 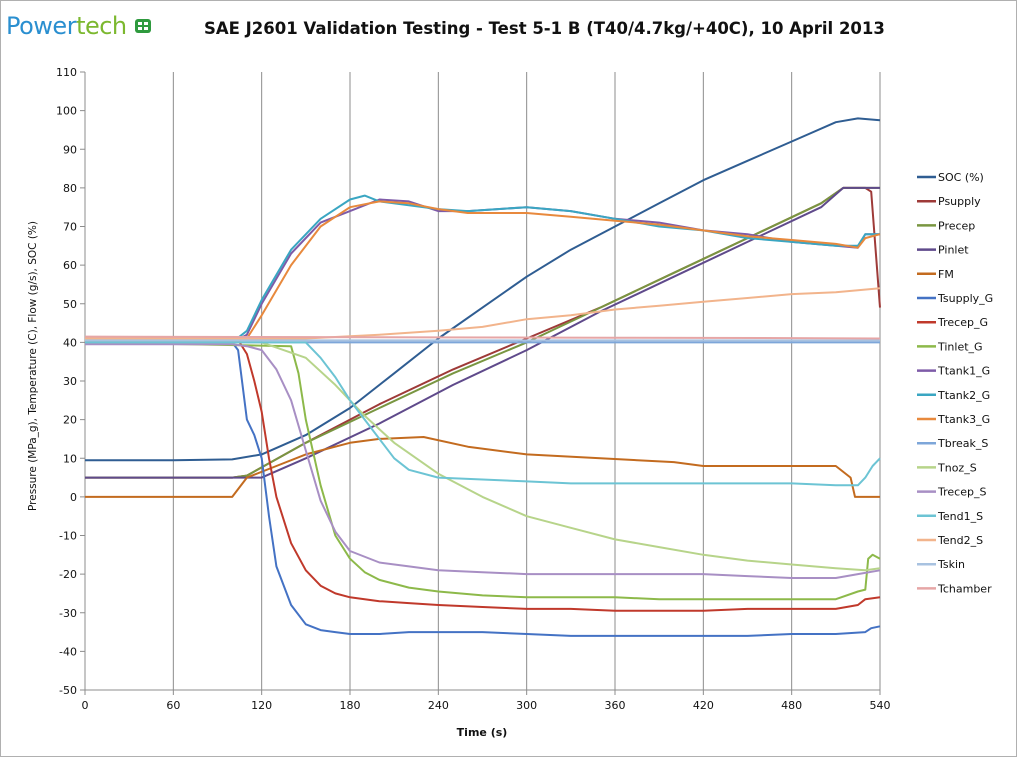 What do you see at coordinates (962, 443) in the screenshot?
I see `legend-label-tbreak-s: Tbreak_S` at bounding box center [962, 443].